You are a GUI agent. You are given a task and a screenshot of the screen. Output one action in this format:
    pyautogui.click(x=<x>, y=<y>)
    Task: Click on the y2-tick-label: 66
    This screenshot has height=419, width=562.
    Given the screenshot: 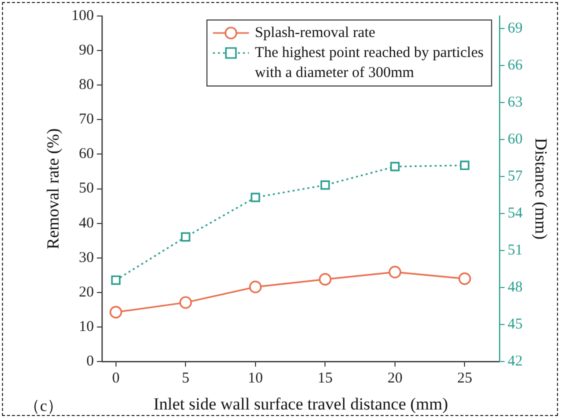 What is the action you would take?
    pyautogui.click(x=516, y=65)
    